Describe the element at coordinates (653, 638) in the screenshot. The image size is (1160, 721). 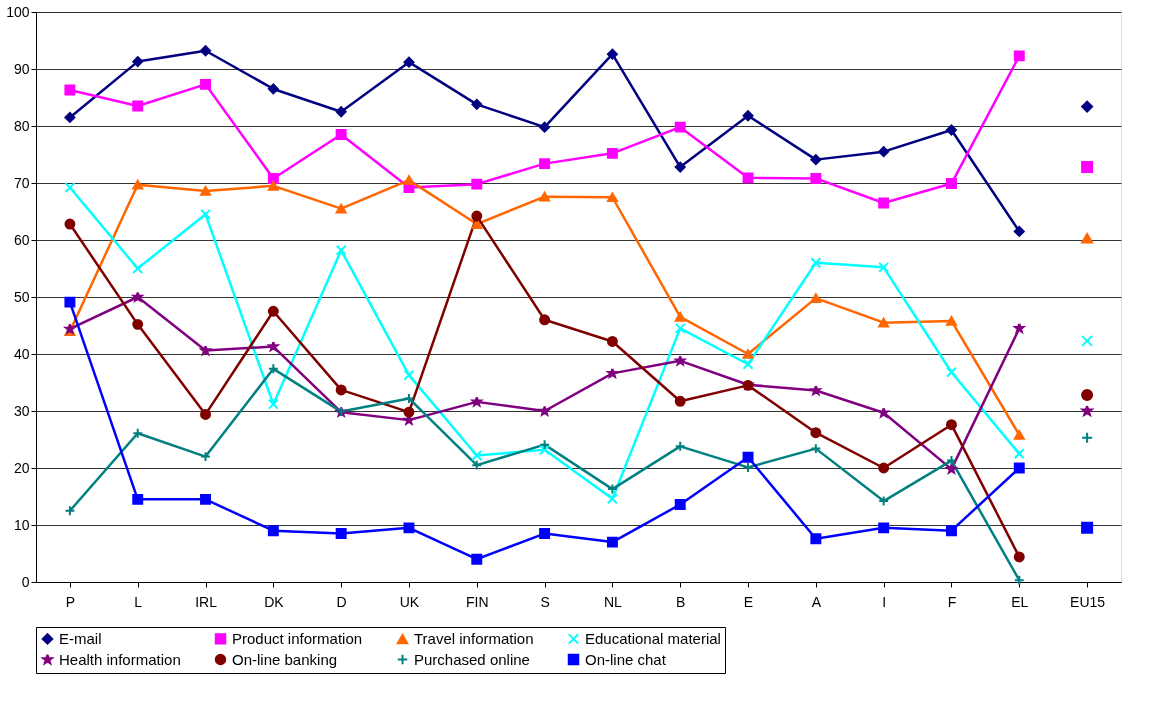
I see `legend-label: Educational material` at that location.